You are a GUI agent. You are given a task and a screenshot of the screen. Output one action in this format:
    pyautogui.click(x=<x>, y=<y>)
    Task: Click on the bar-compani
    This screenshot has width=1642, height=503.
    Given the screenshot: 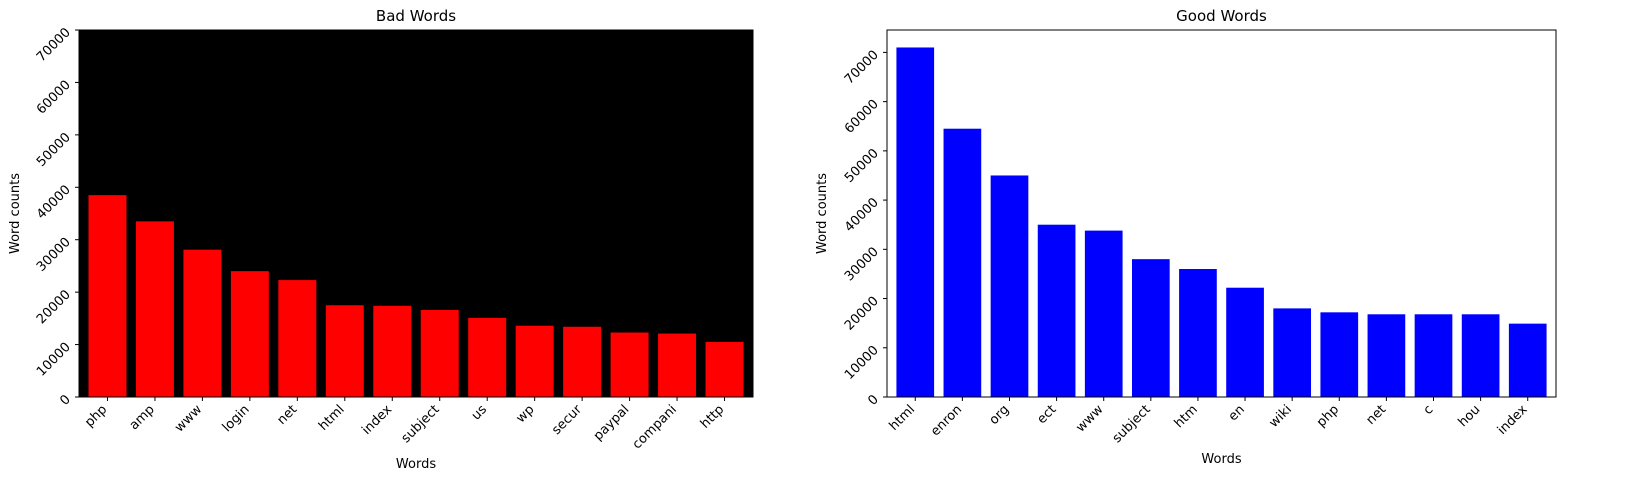 What is the action you would take?
    pyautogui.click(x=677, y=365)
    